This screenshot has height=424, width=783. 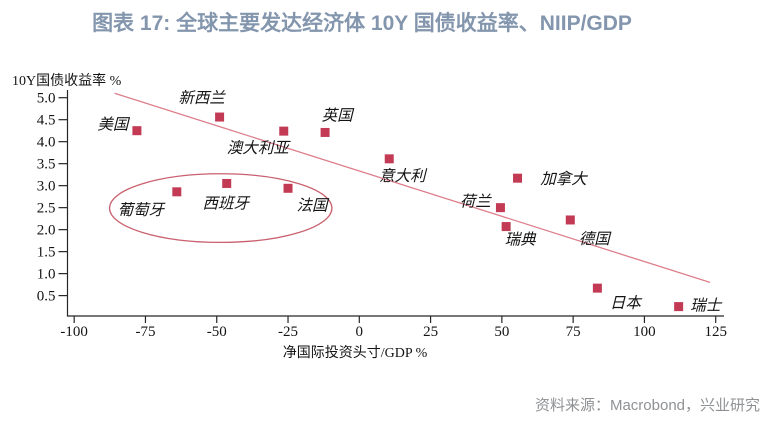 I want to click on y-tick-label: 3.0, so click(x=46, y=187).